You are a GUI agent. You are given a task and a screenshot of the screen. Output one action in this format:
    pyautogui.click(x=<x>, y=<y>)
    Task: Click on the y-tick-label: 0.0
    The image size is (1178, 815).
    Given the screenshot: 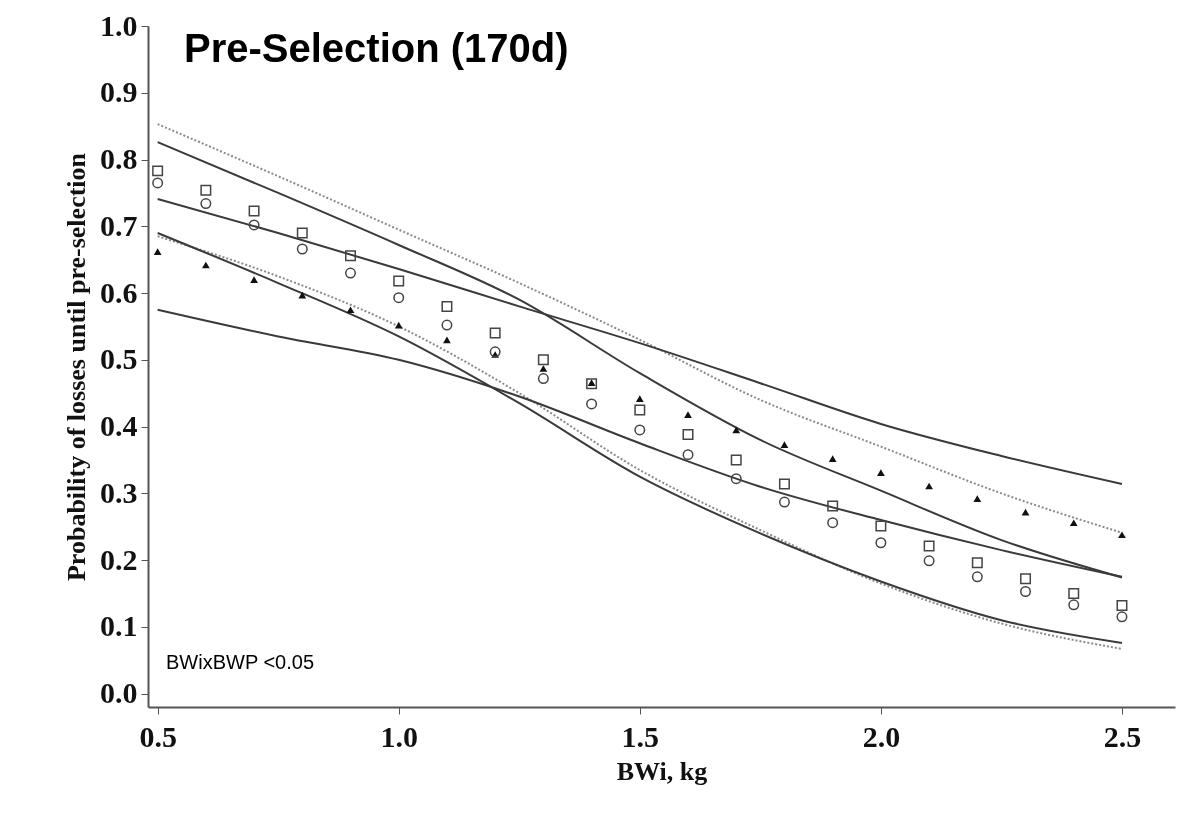 What is the action you would take?
    pyautogui.click(x=119, y=693)
    